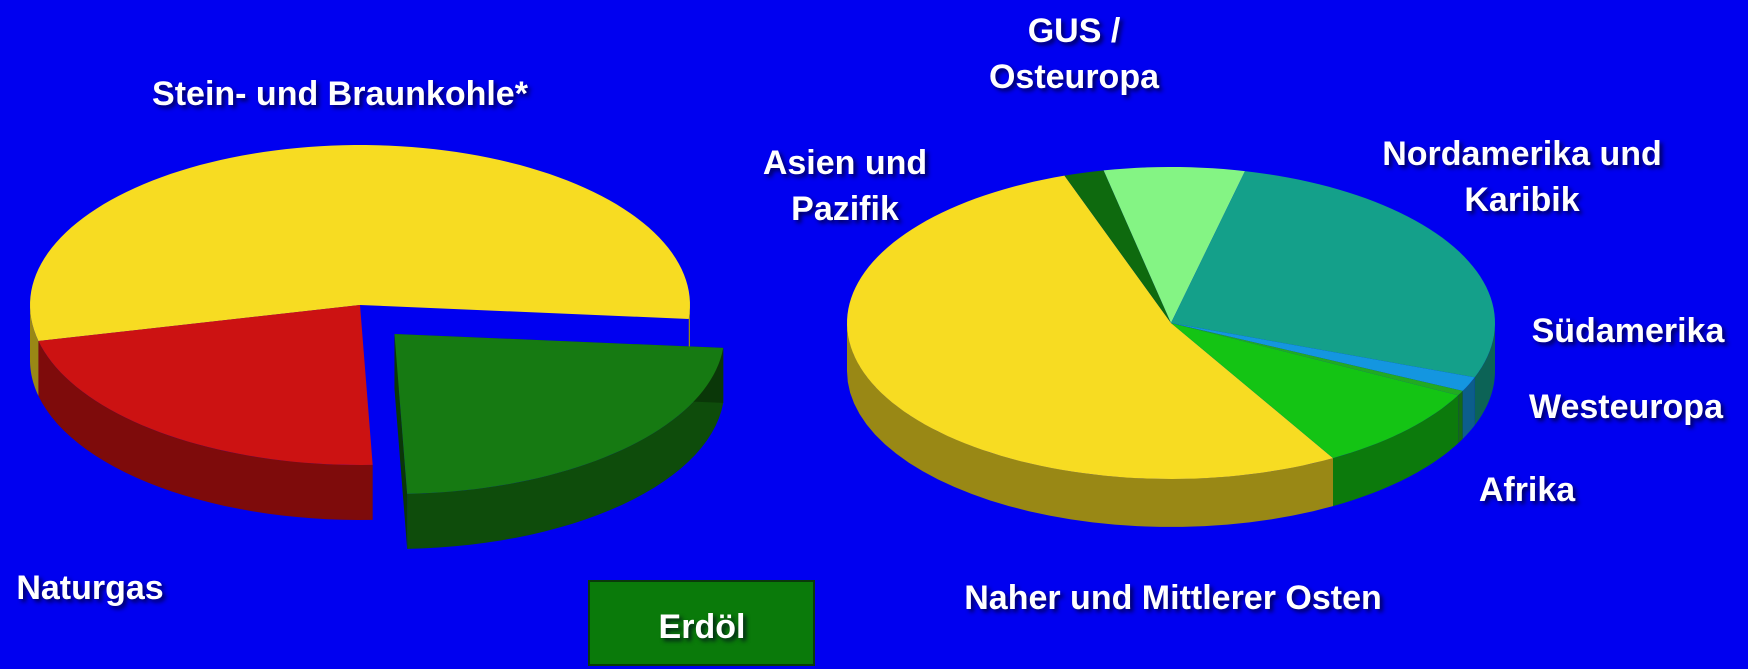 The image size is (1748, 669). Describe the element at coordinates (1527, 490) in the screenshot. I see `slice-label: Afrika` at that location.